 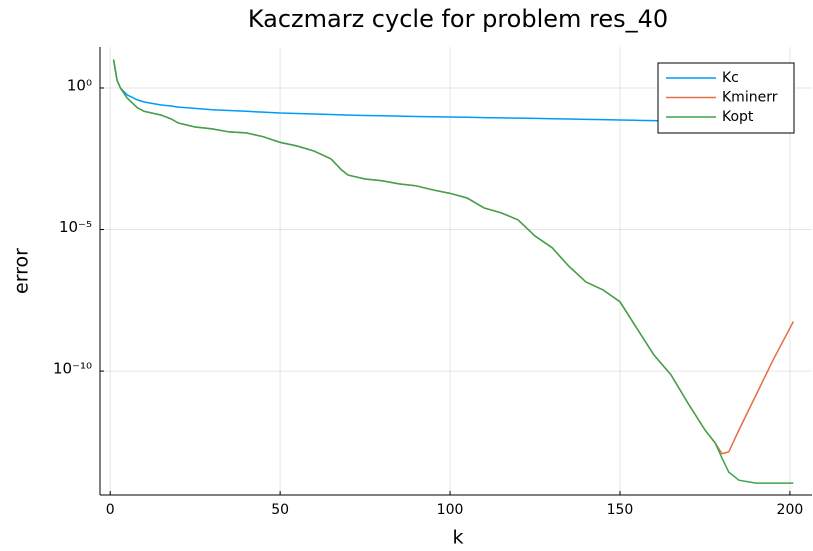 I want to click on chart-title: Kaczmarz cycle for problem res_40, so click(x=458, y=19).